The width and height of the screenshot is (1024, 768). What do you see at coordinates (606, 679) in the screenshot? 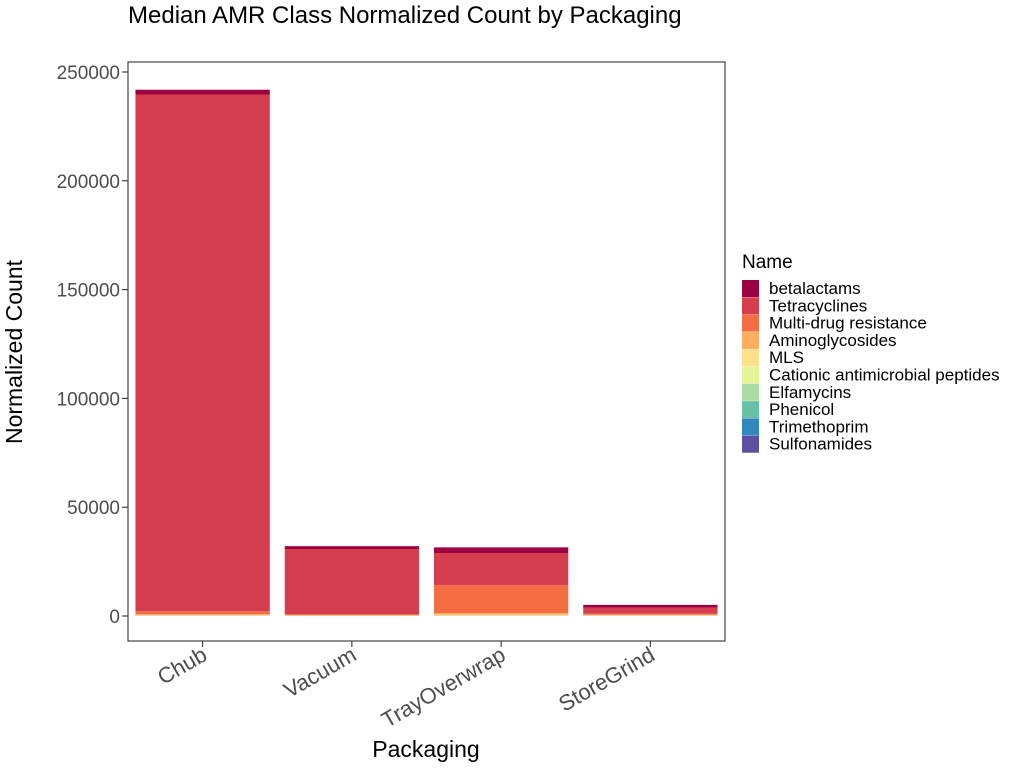
I see `x-tick-label: StoreGrind` at bounding box center [606, 679].